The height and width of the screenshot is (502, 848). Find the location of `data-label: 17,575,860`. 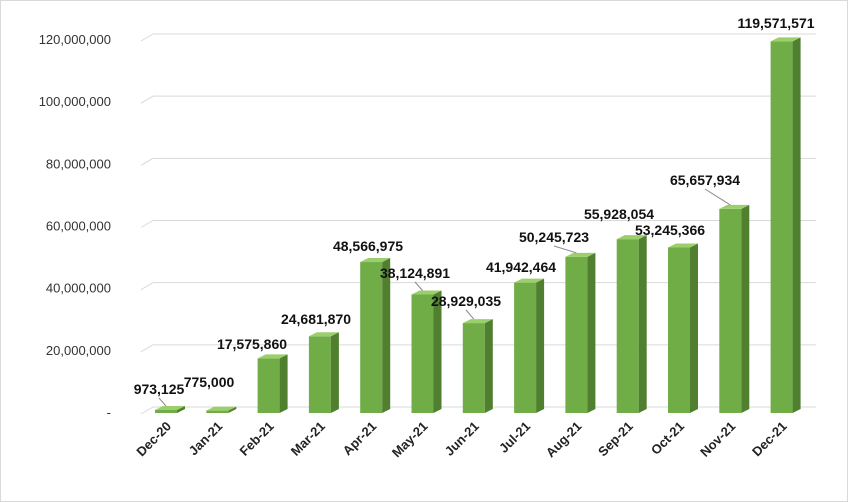

data-label: 17,575,860 is located at coordinates (252, 344).